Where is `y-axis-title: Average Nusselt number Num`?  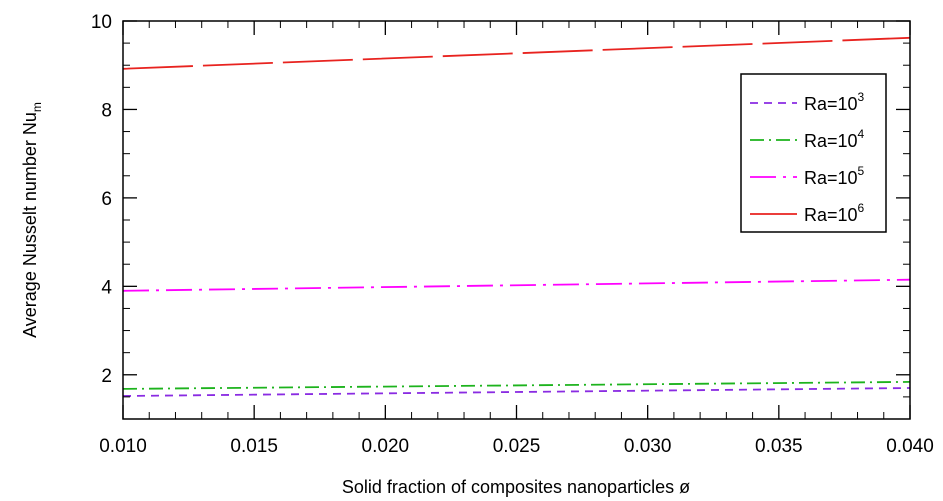
y-axis-title: Average Nusselt number Num is located at coordinates (32, 220).